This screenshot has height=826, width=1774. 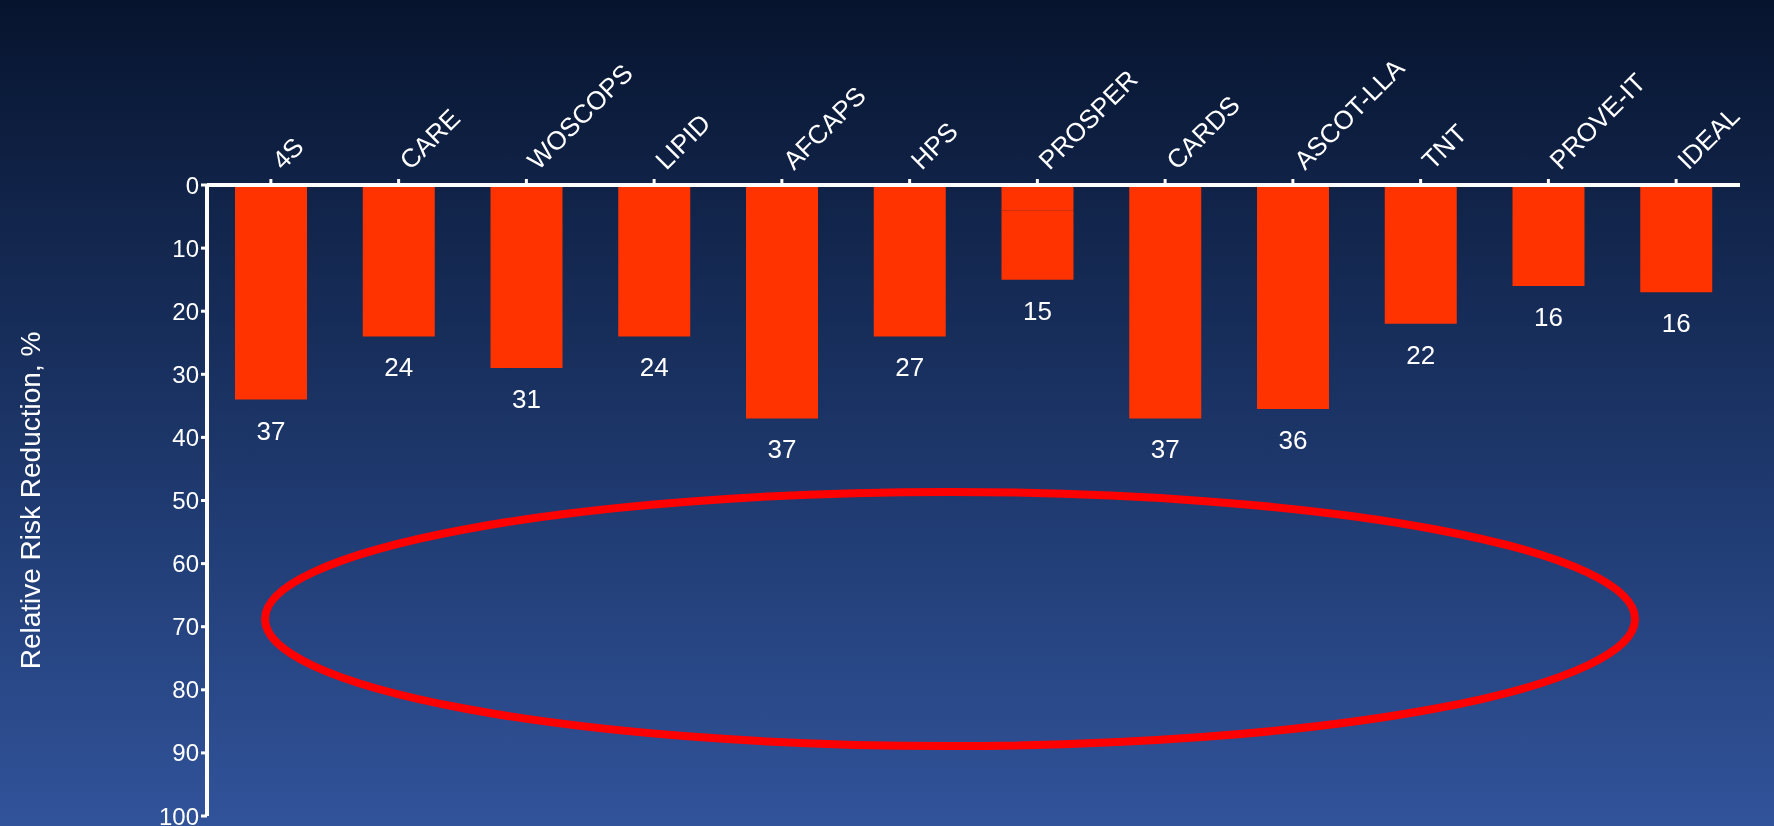 What do you see at coordinates (192, 185) in the screenshot?
I see `y-tick-label: 0` at bounding box center [192, 185].